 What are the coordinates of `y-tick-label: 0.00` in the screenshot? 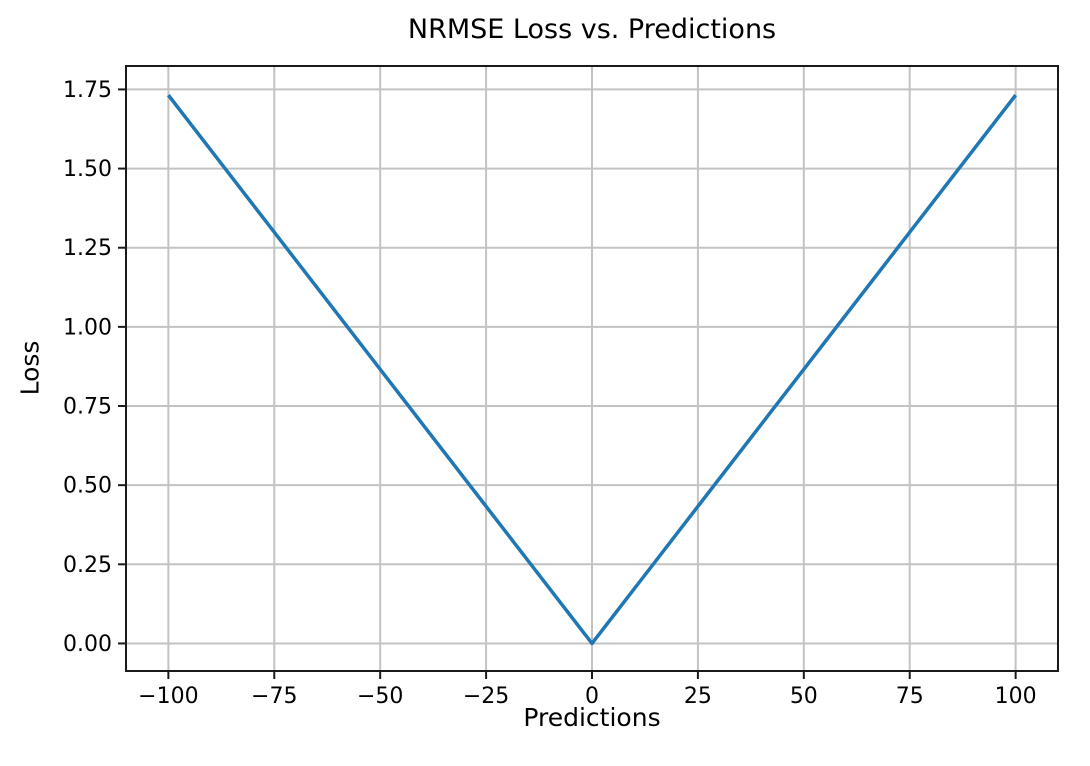 It's located at (87, 644).